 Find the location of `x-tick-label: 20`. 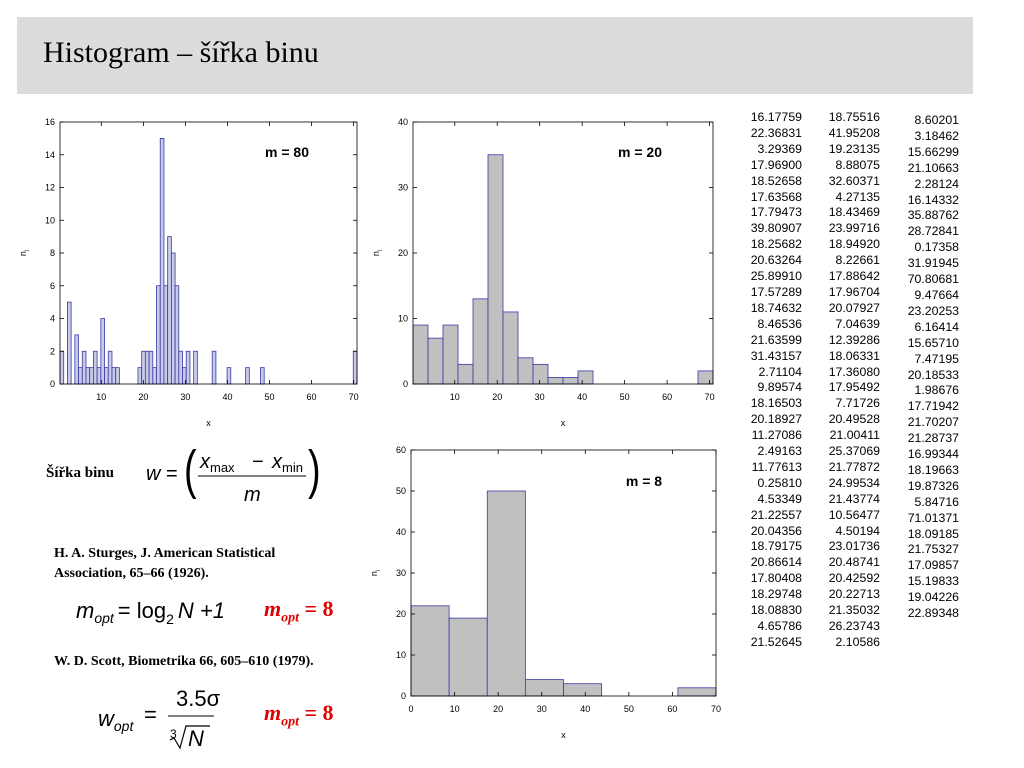

x-tick-label: 20 is located at coordinates (497, 397).